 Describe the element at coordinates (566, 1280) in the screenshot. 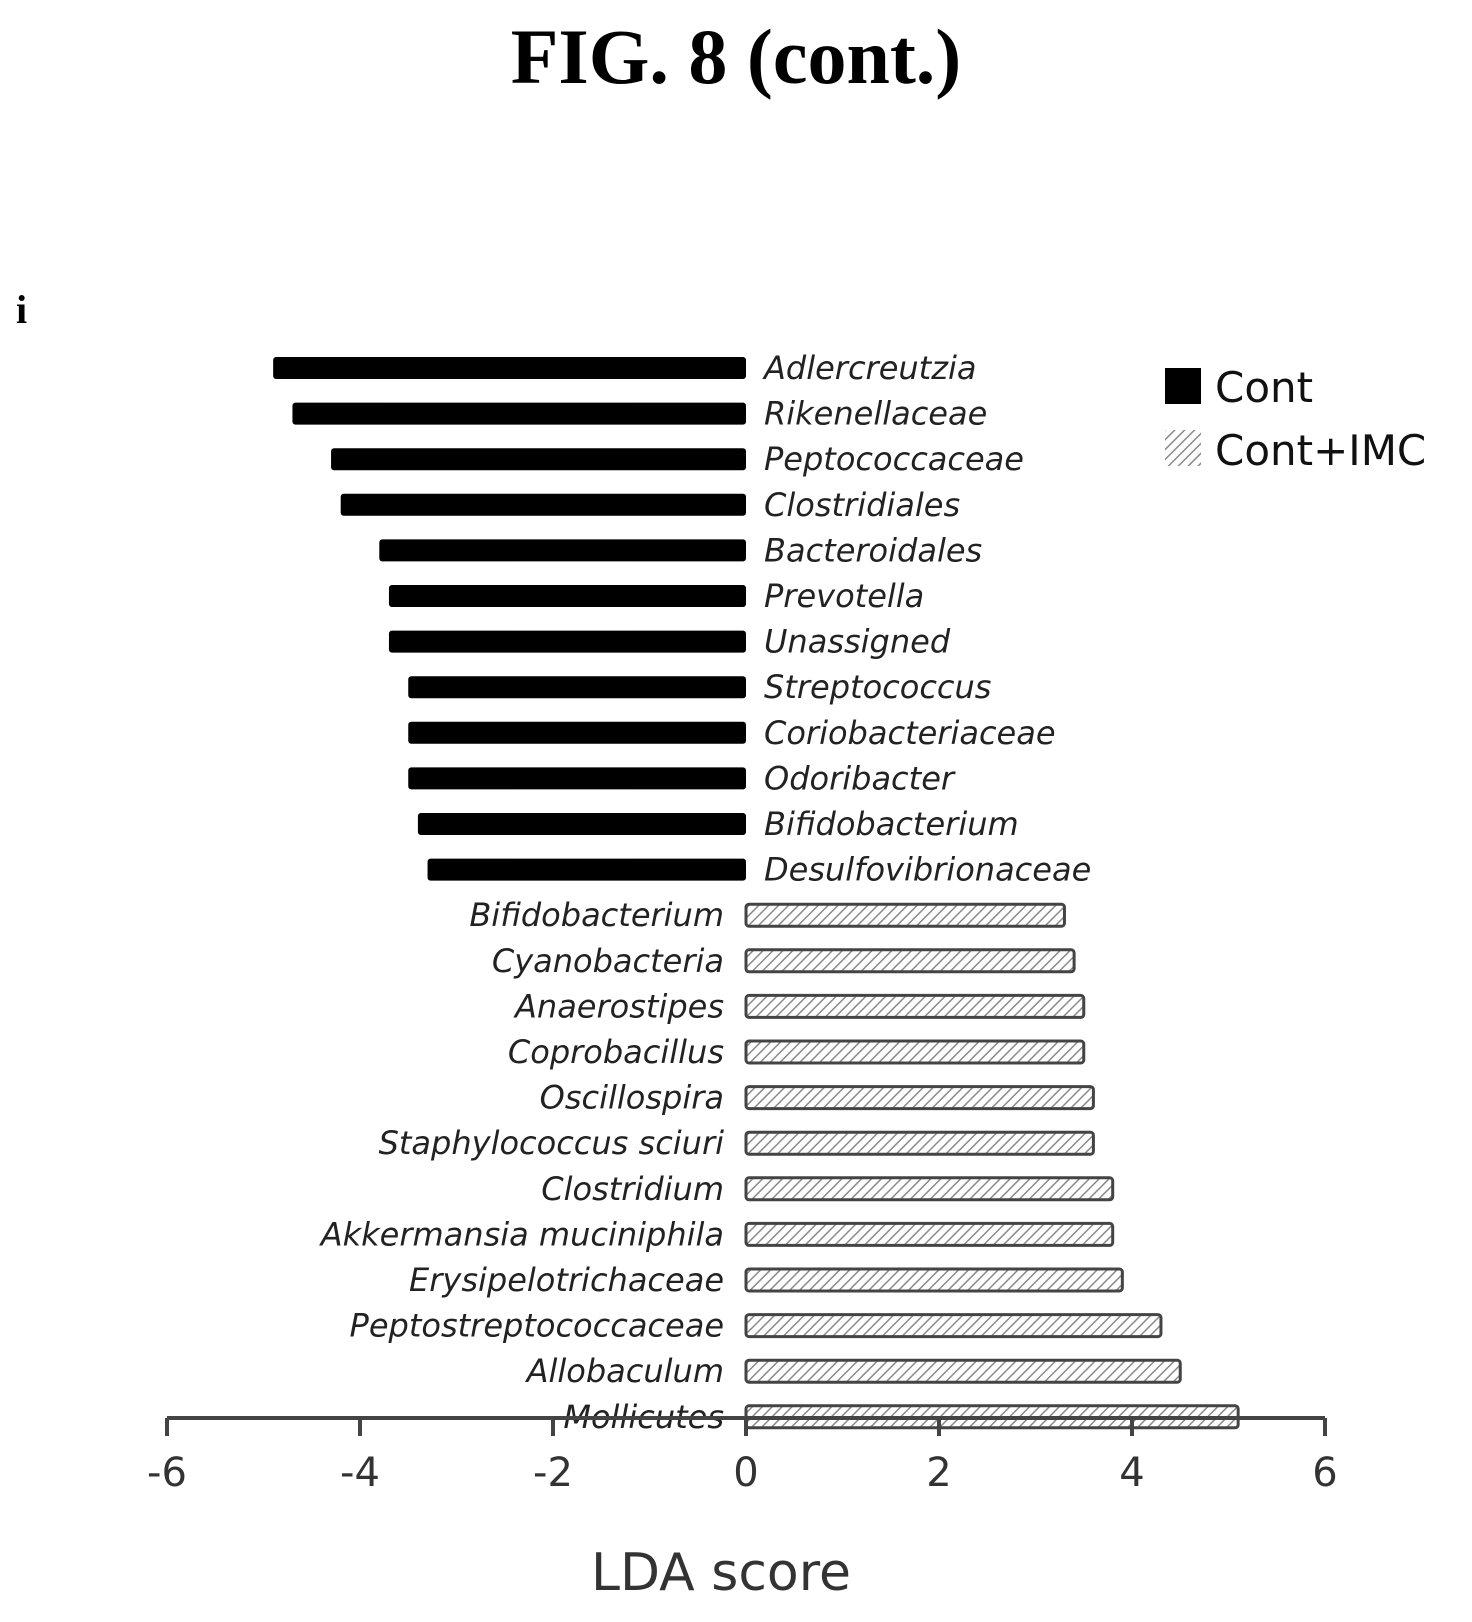

I see `category-label-erysipelotrichaceae-20: Erysipelotrichaceae` at that location.